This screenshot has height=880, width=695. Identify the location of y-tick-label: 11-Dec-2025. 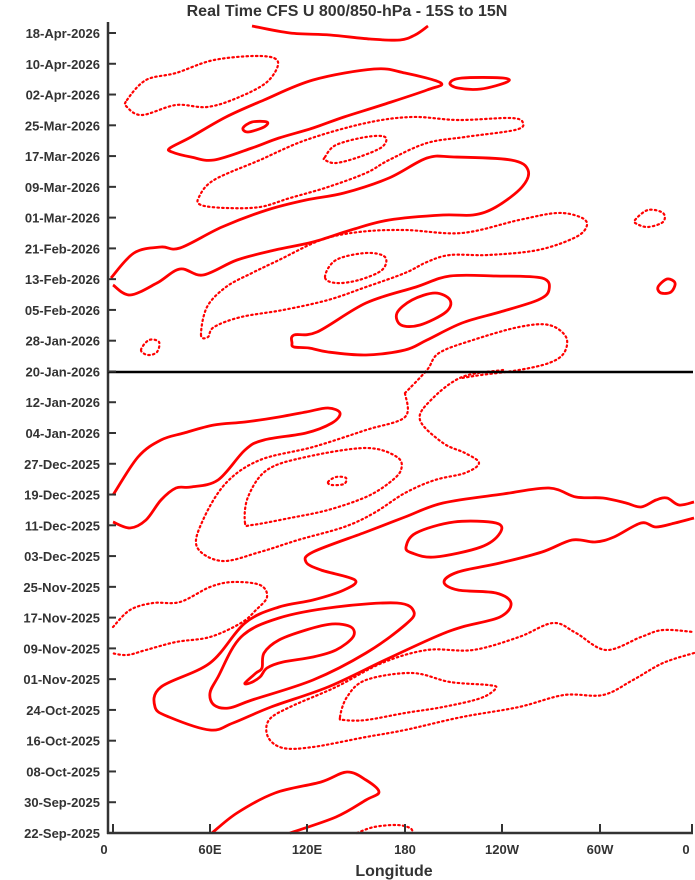
(62, 525).